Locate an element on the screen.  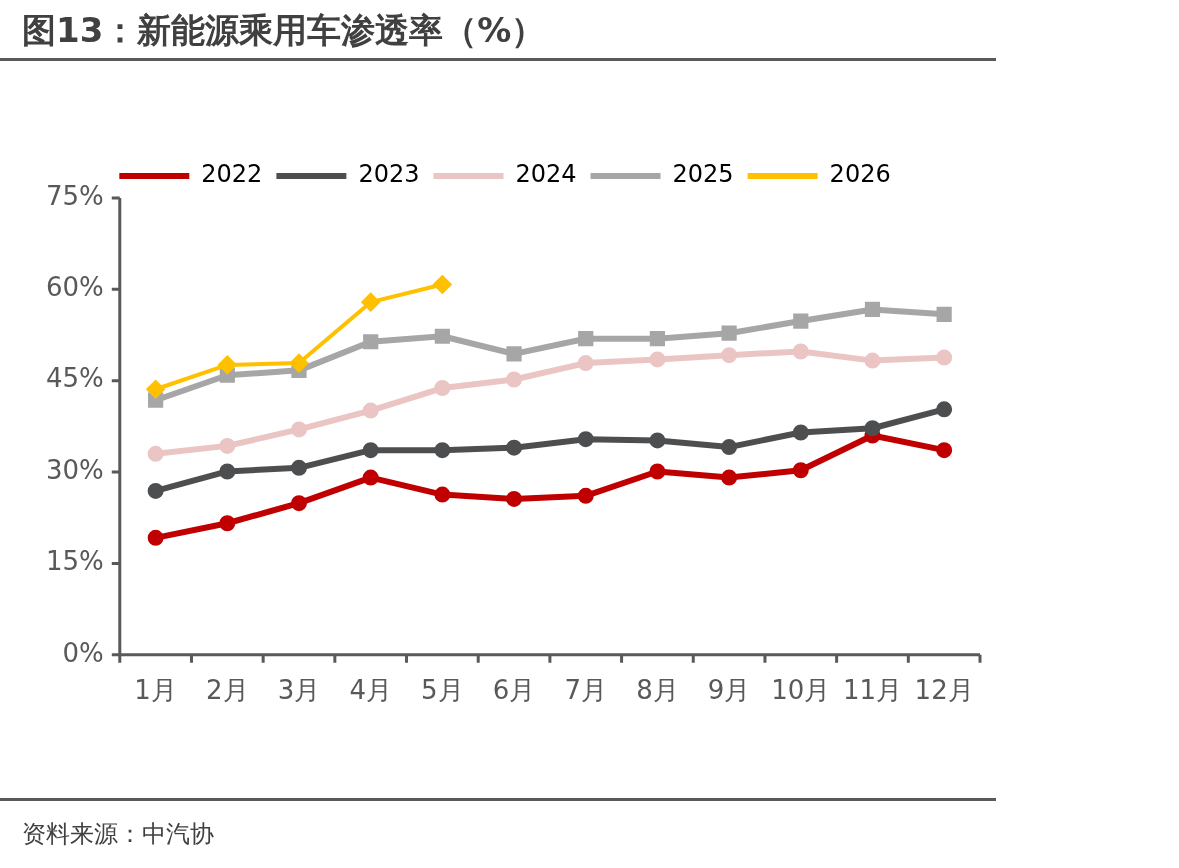
x-tick-label: 2月 is located at coordinates (227, 690).